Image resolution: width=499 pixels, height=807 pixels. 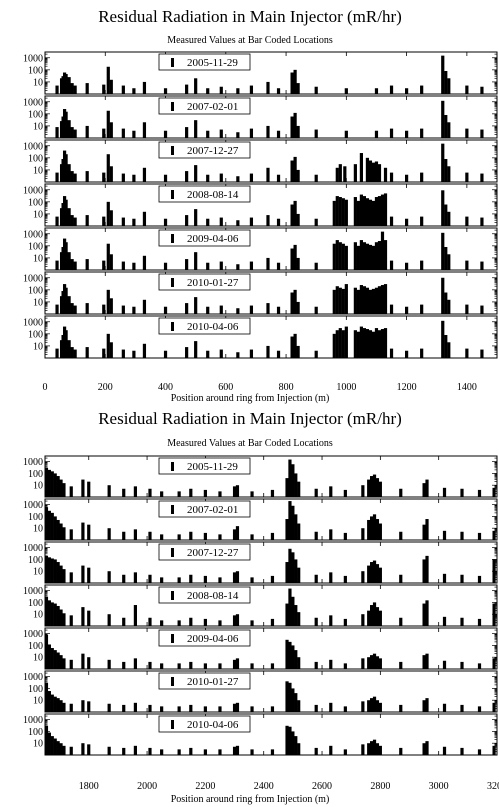 What do you see at coordinates (213, 195) in the screenshot?
I see `legend-date: 2008-08-14` at bounding box center [213, 195].